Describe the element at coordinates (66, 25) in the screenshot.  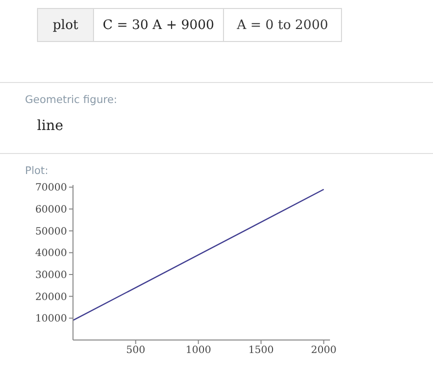
I see `query-cell: plot` at that location.